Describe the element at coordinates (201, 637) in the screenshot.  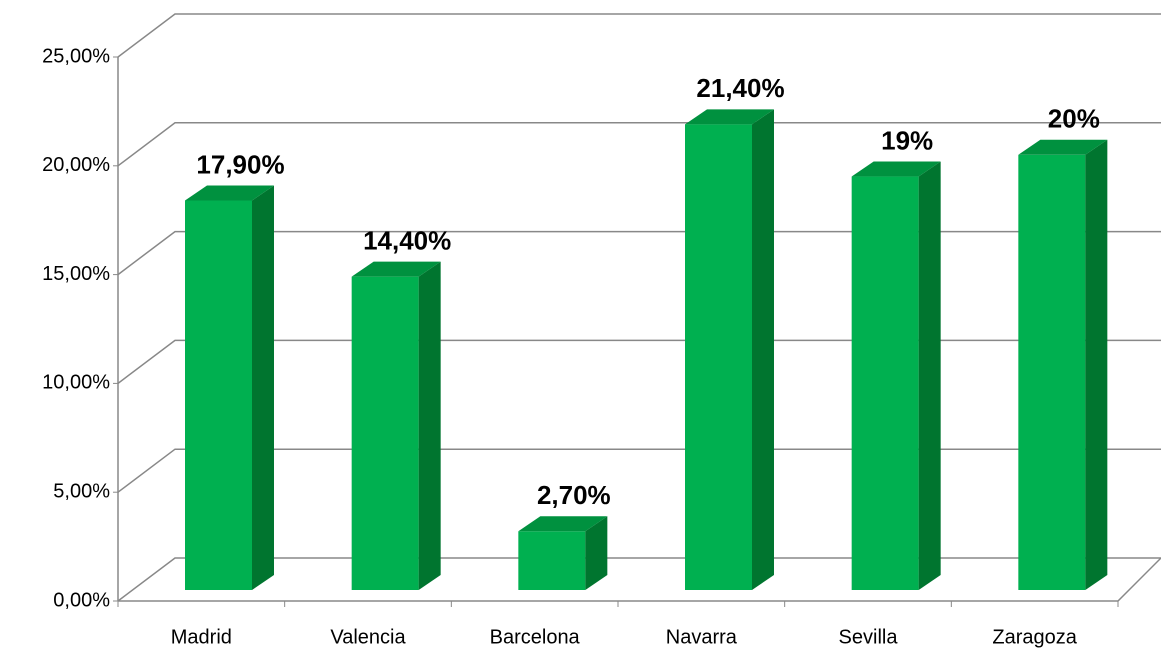
I see `x-tick-label: Madrid` at that location.